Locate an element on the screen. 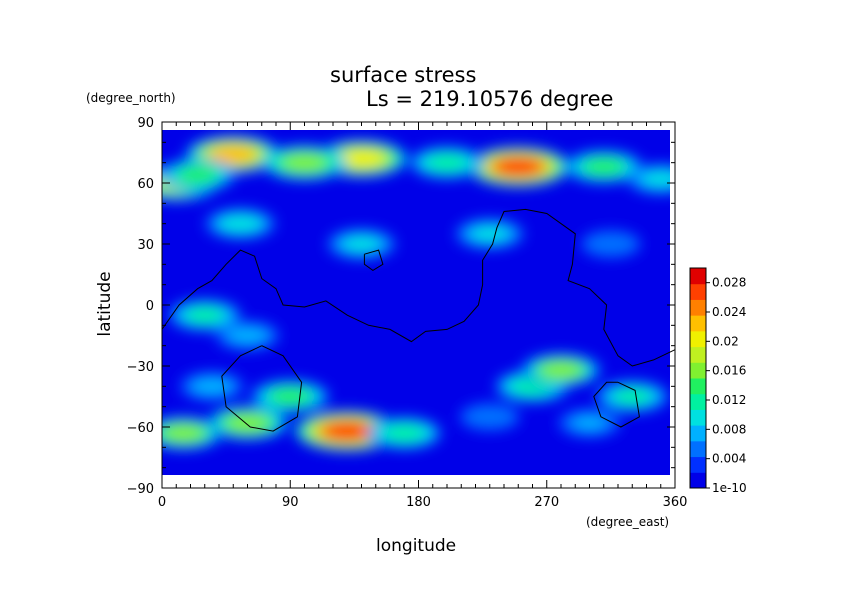 This screenshot has height=595, width=842. chart-title: surface stress is located at coordinates (403, 75).